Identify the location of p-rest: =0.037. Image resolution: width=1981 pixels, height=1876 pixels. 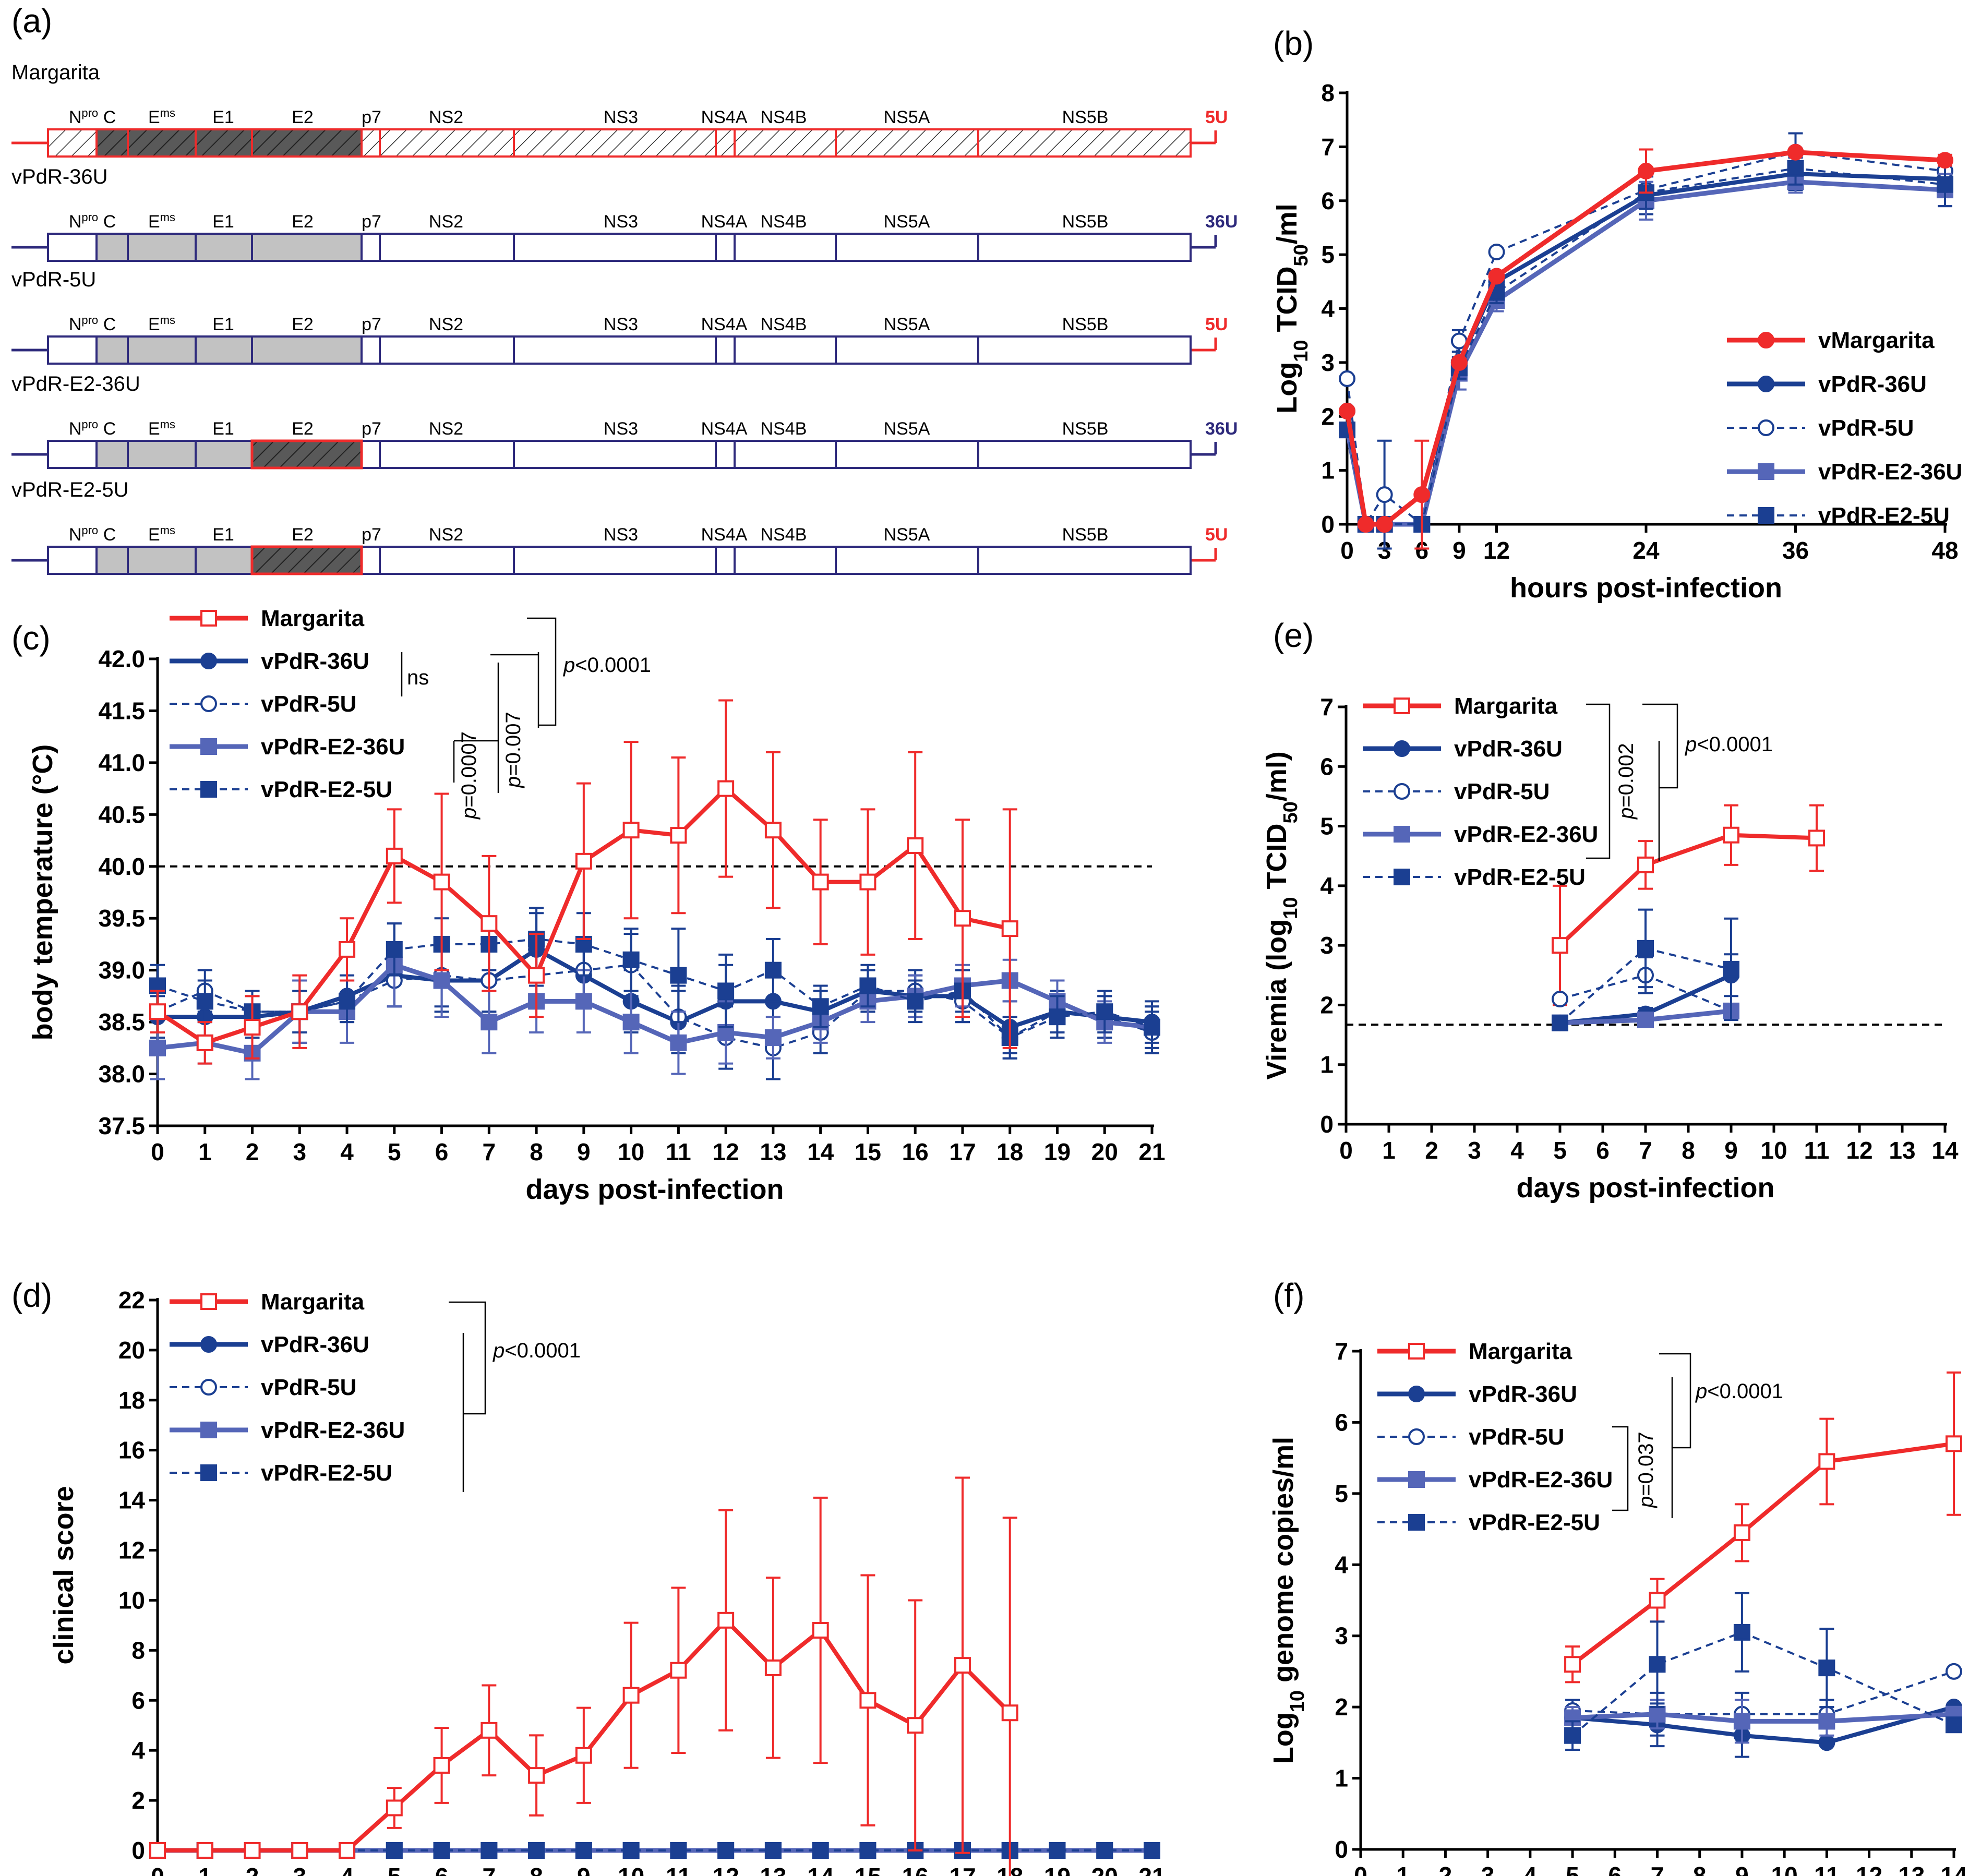
(1647, 1464).